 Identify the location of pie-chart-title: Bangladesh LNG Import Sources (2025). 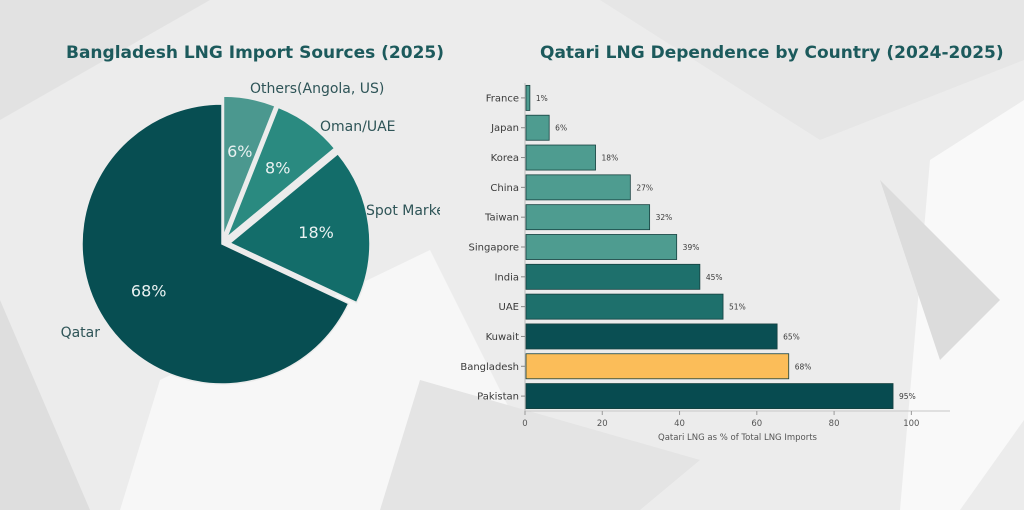
(255, 53).